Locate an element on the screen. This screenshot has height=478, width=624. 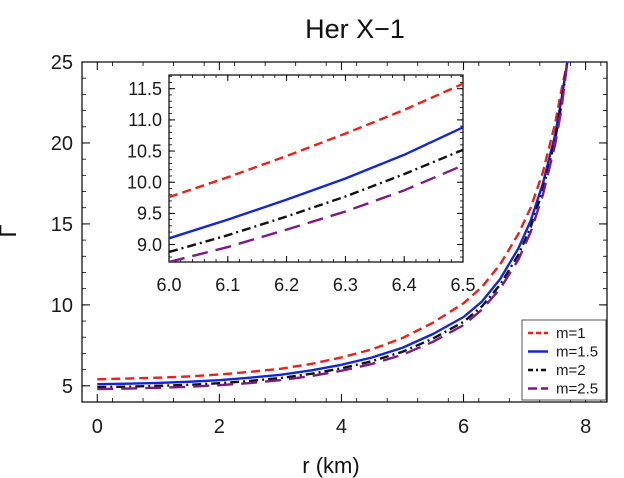
legend-label: m=2 is located at coordinates (571, 370).